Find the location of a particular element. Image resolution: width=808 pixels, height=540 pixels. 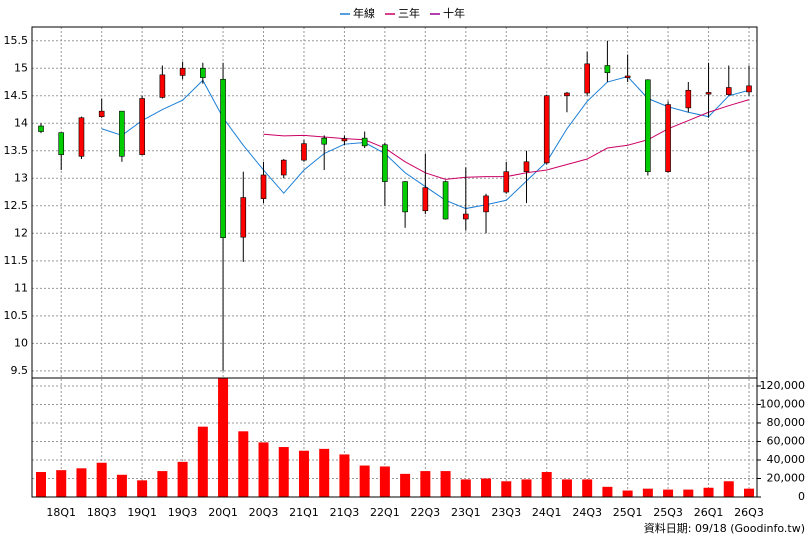

y-tick-label: 13 is located at coordinates (21, 177).